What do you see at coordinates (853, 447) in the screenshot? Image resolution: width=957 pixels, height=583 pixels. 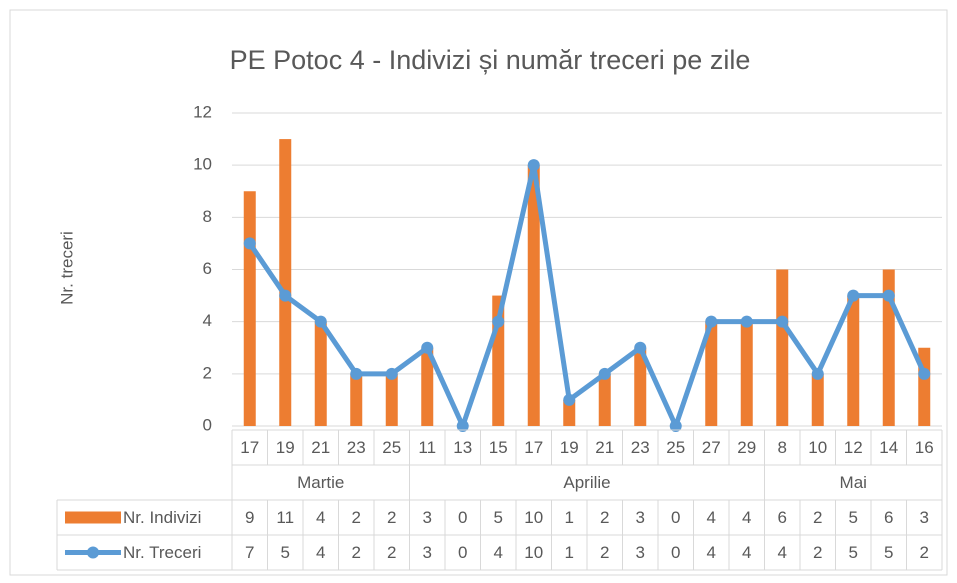 I see `x-tick-label: 12` at bounding box center [853, 447].